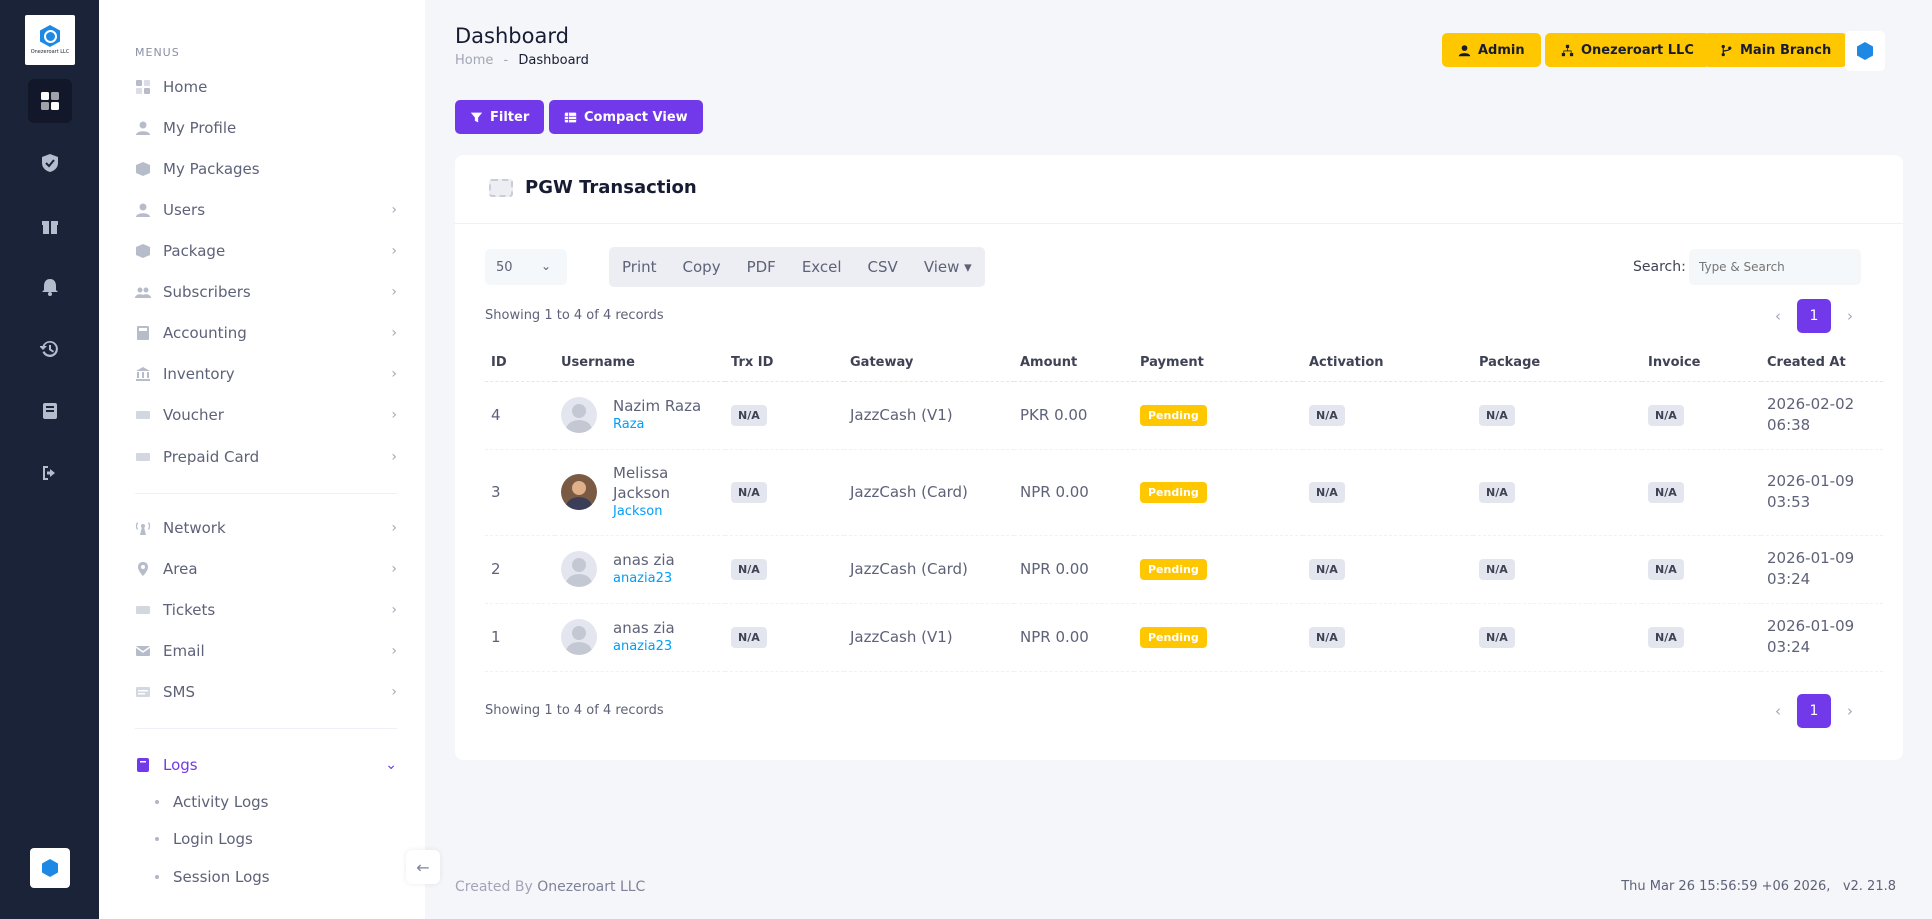 Image resolution: width=1932 pixels, height=919 pixels. Describe the element at coordinates (266, 415) in the screenshot. I see `menu-item-voucher: Voucher ›` at that location.